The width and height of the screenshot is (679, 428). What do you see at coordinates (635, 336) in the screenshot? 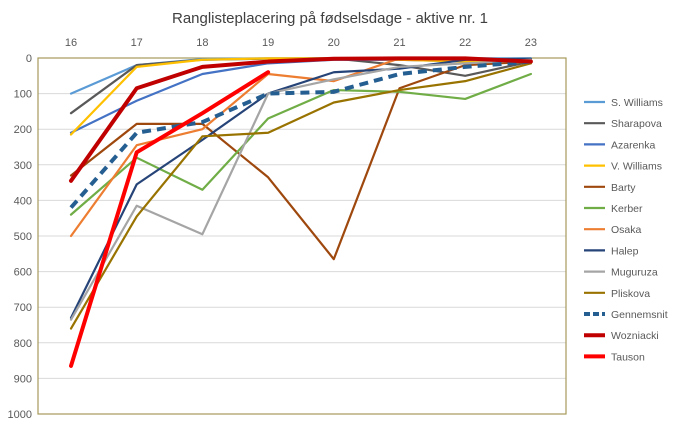
I see `legend-label: Wozniacki` at bounding box center [635, 336].